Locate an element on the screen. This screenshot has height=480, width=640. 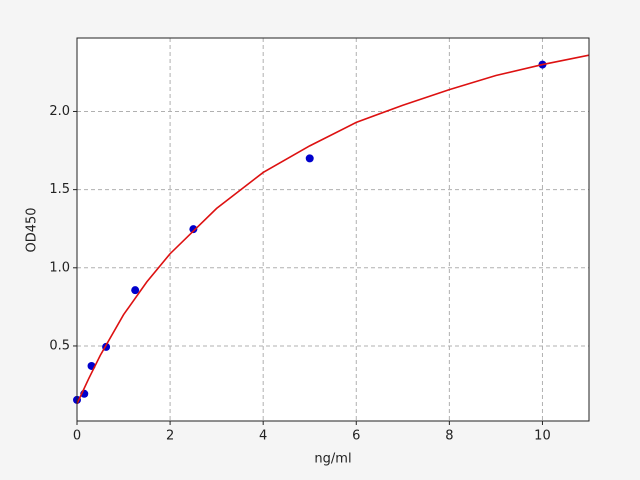
x-tick-label: 6 is located at coordinates (356, 436).